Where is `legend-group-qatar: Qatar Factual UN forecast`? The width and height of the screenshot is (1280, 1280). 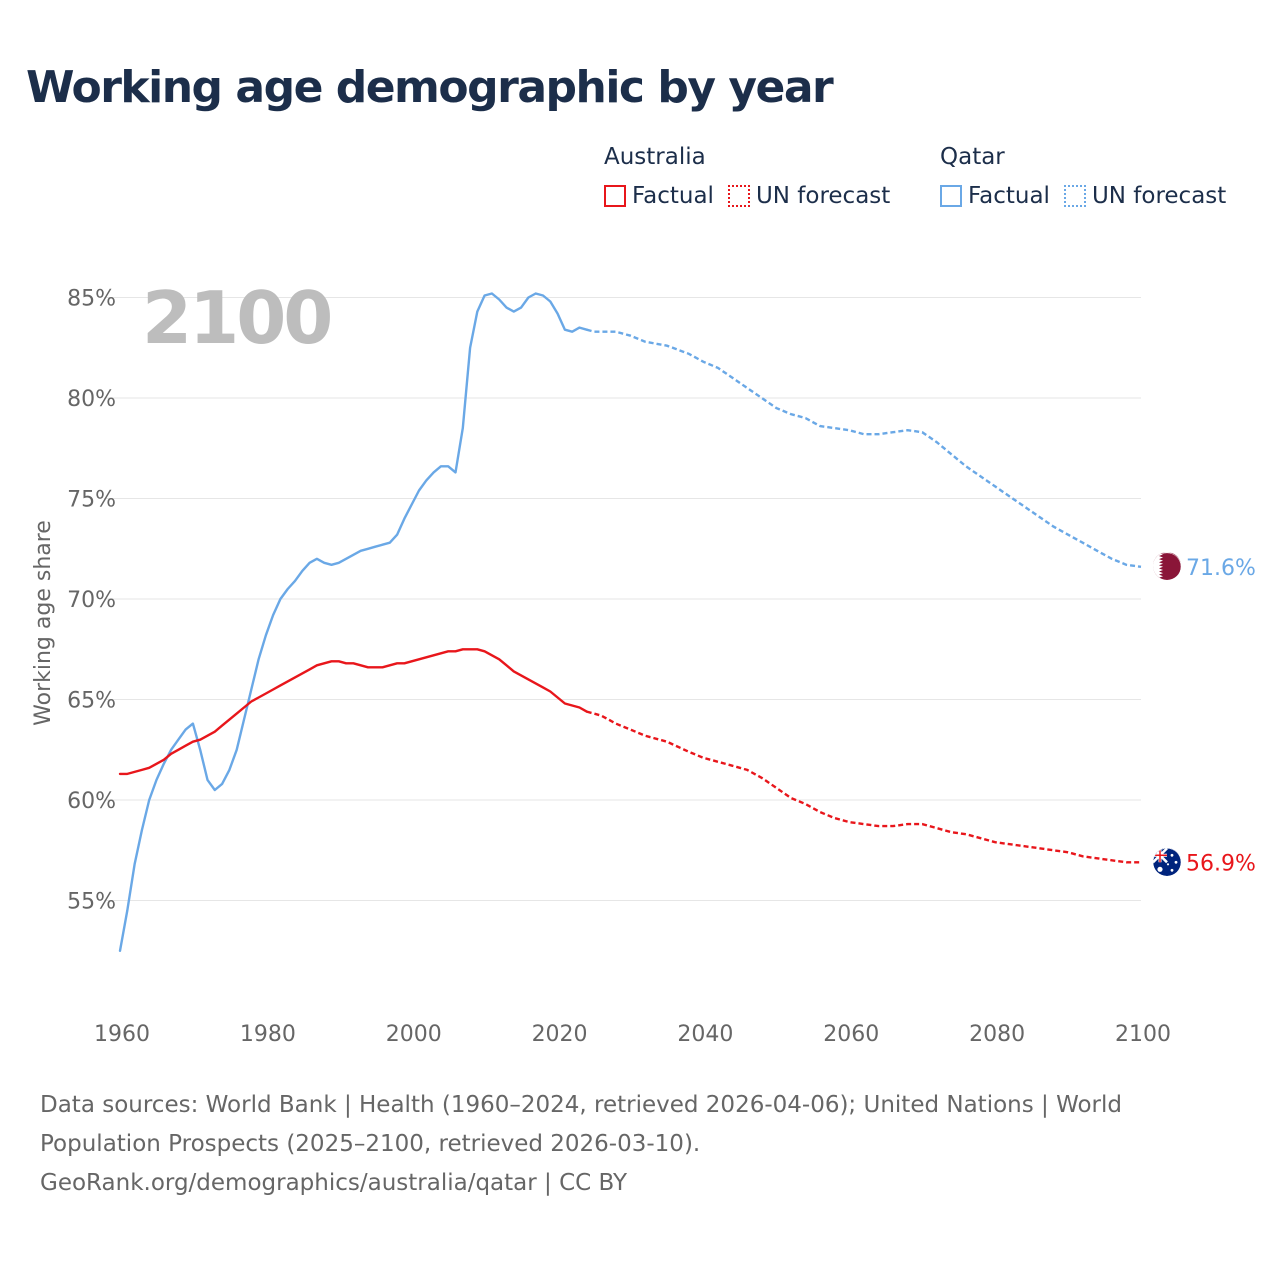
legend-group-qatar: Qatar Factual UN forecast is located at coordinates (1090, 176).